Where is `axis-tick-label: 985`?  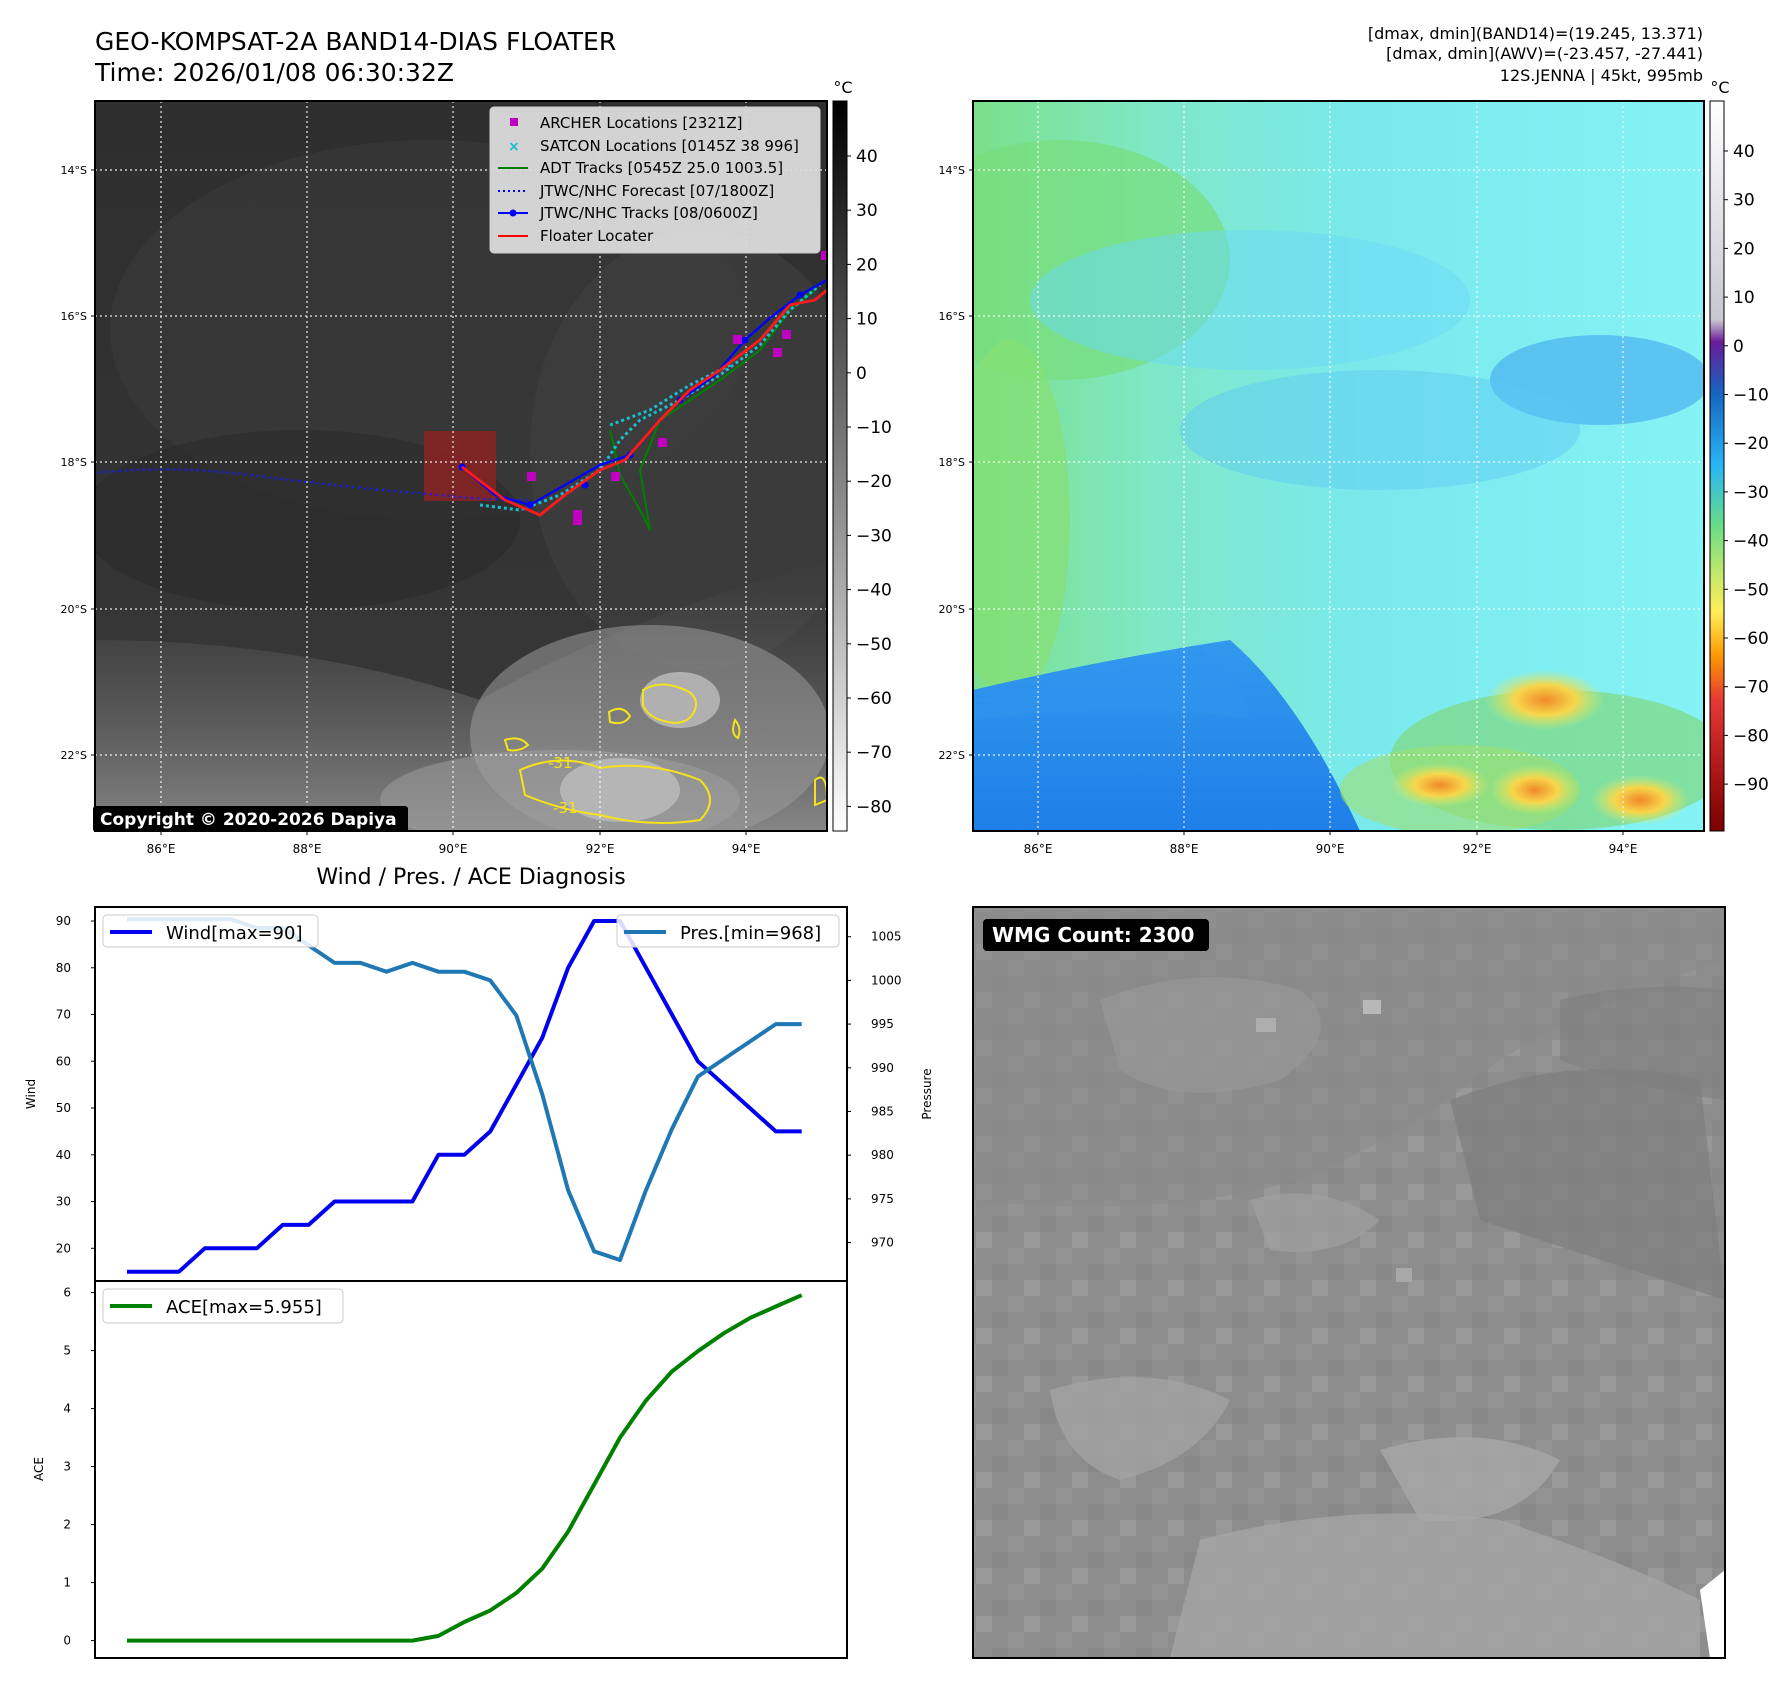
axis-tick-label: 985 is located at coordinates (882, 1111).